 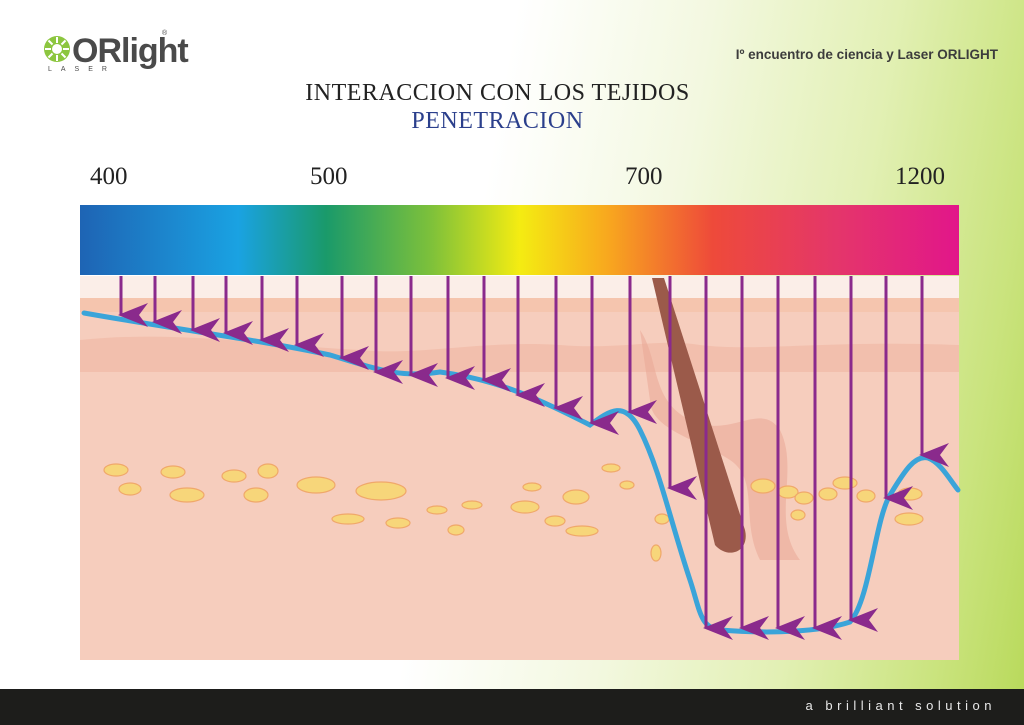 I want to click on wavelength-label-500: 500, so click(x=329, y=176).